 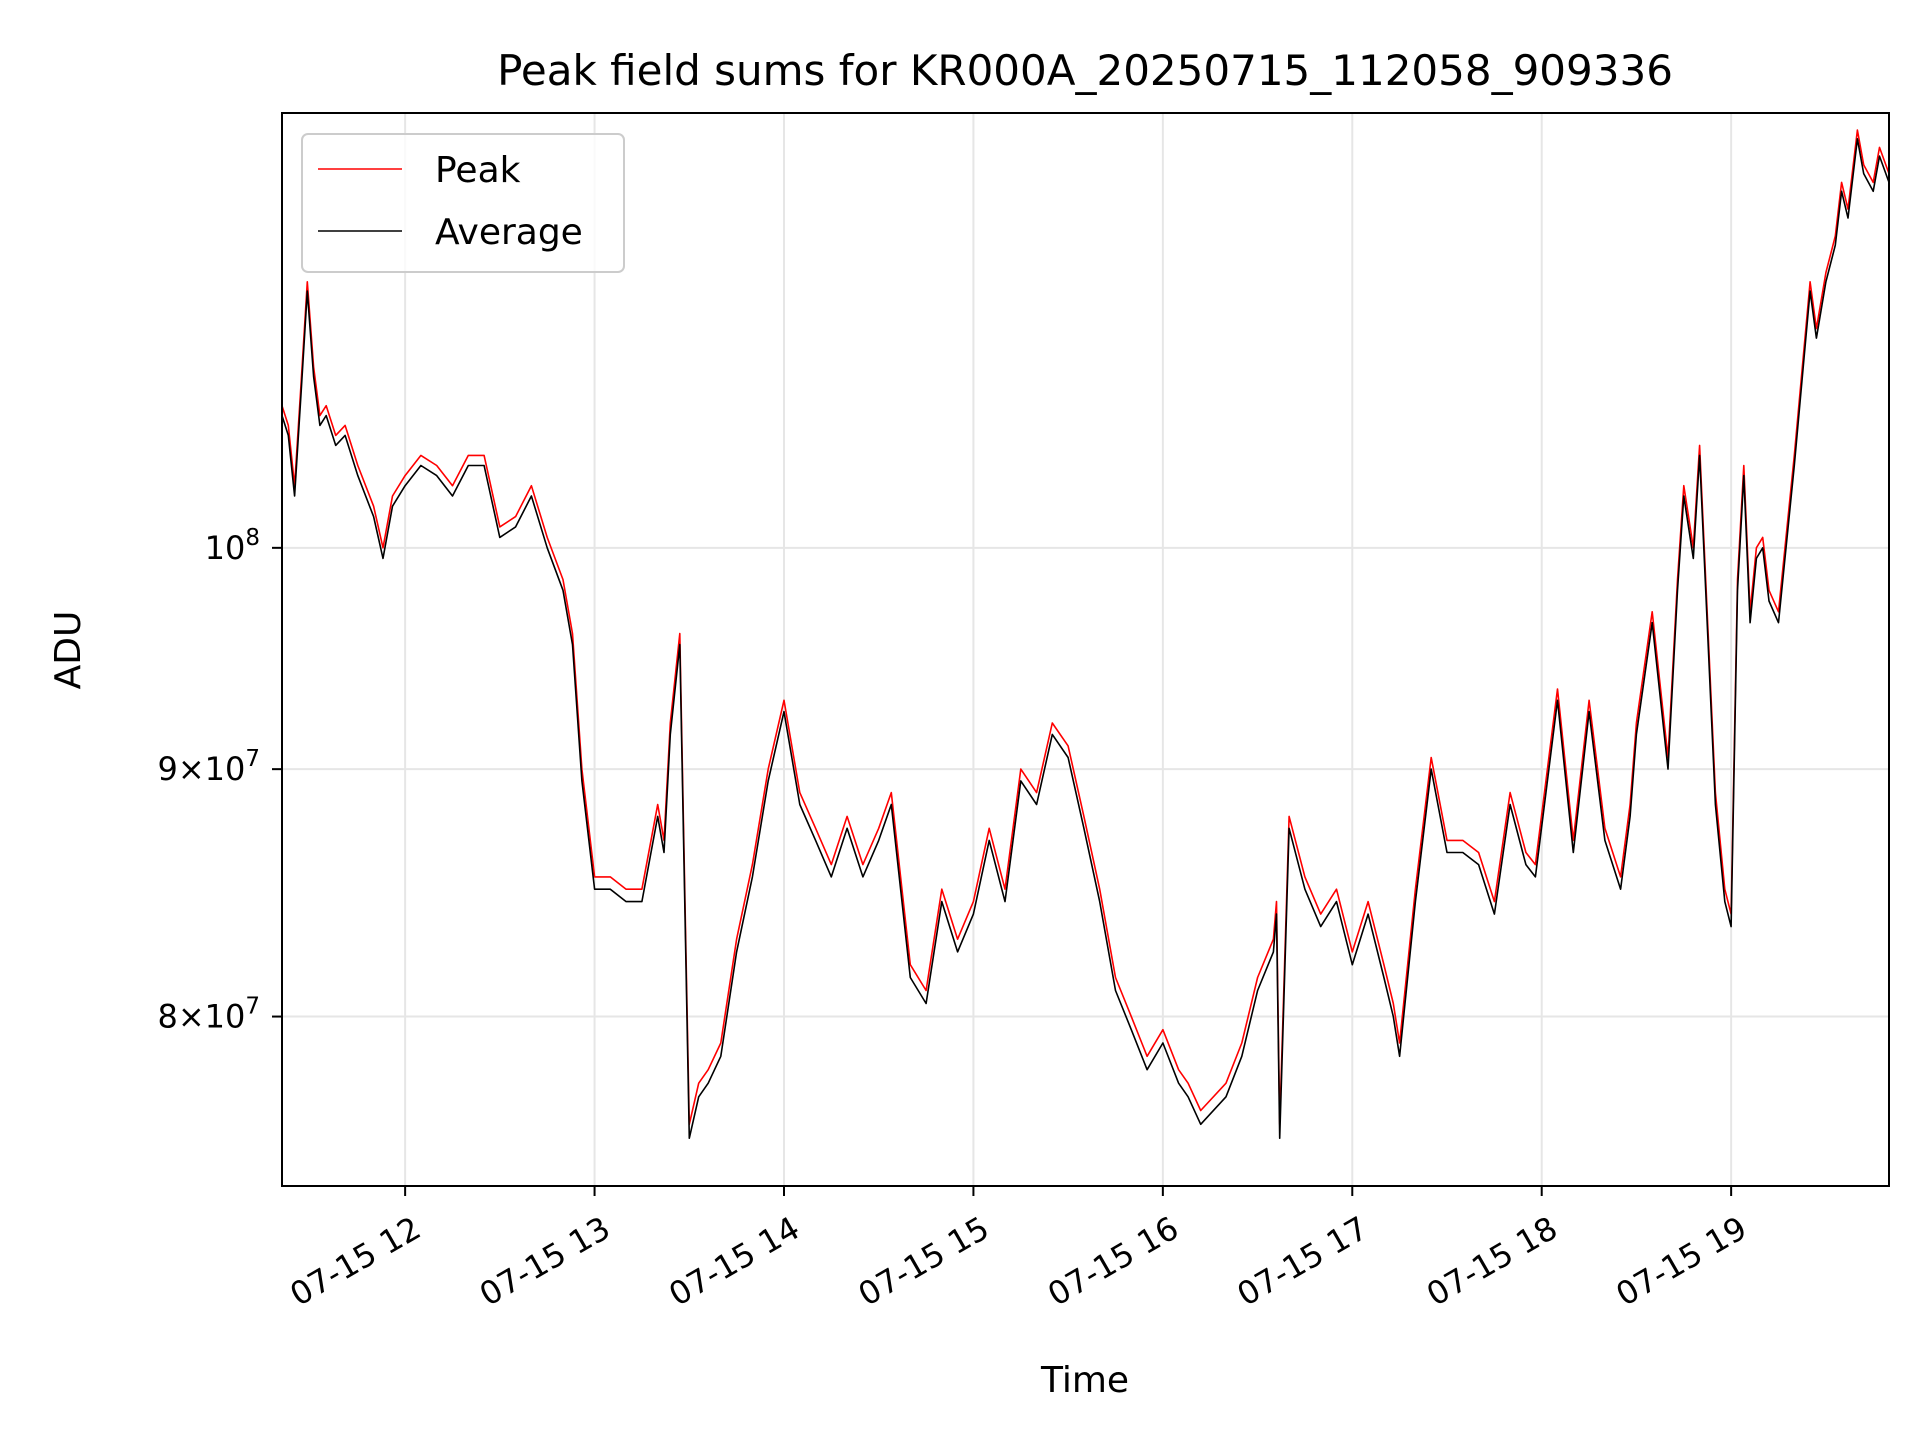 I want to click on y-axis-ticks: 8×107 9×107 108, so click(x=219, y=780).